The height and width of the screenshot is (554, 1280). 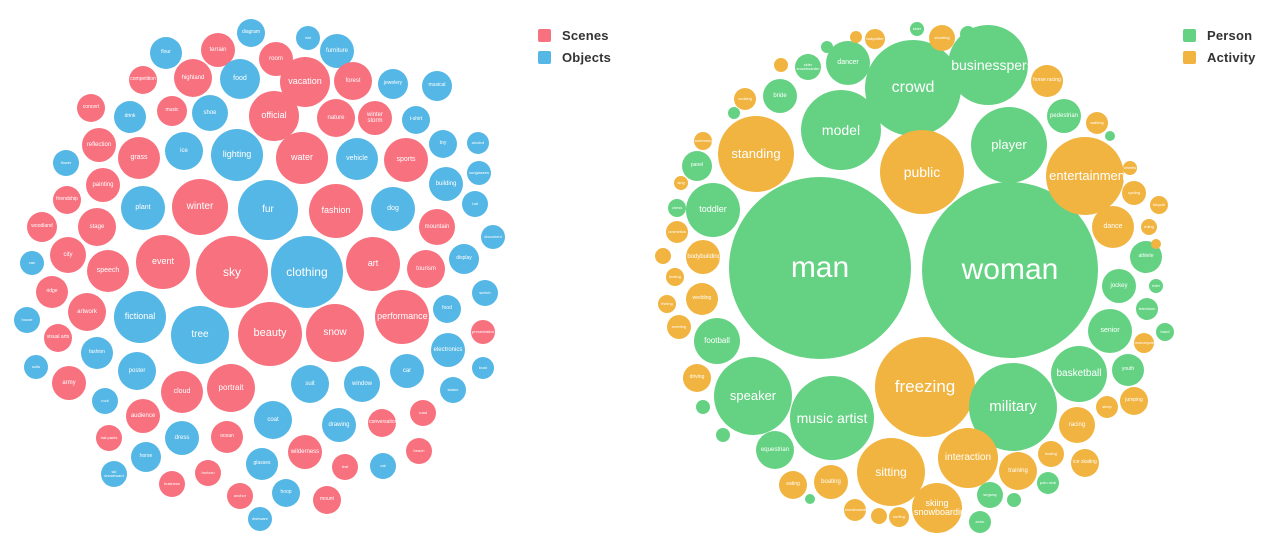 I want to click on bubble-surfing: surfing, so click(x=899, y=517).